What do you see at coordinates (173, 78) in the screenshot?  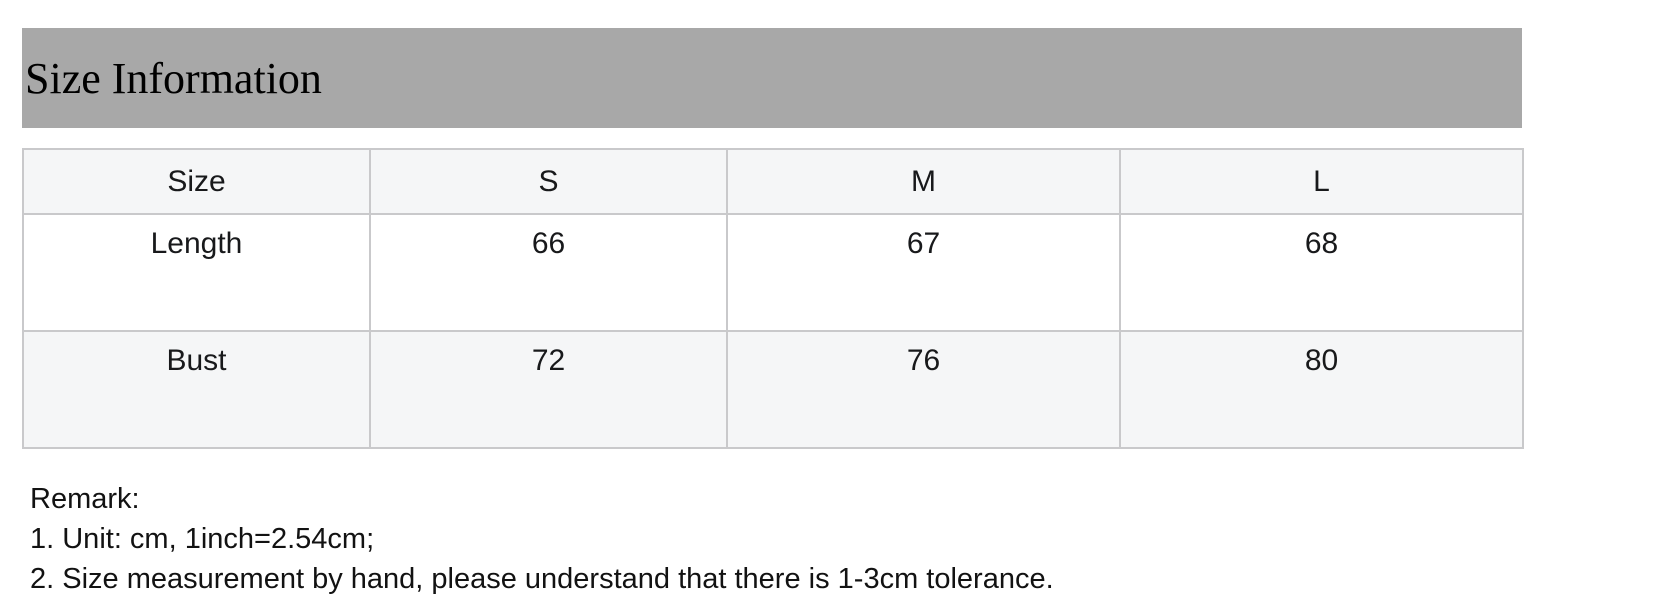 I see `section-title: Size Information` at bounding box center [173, 78].